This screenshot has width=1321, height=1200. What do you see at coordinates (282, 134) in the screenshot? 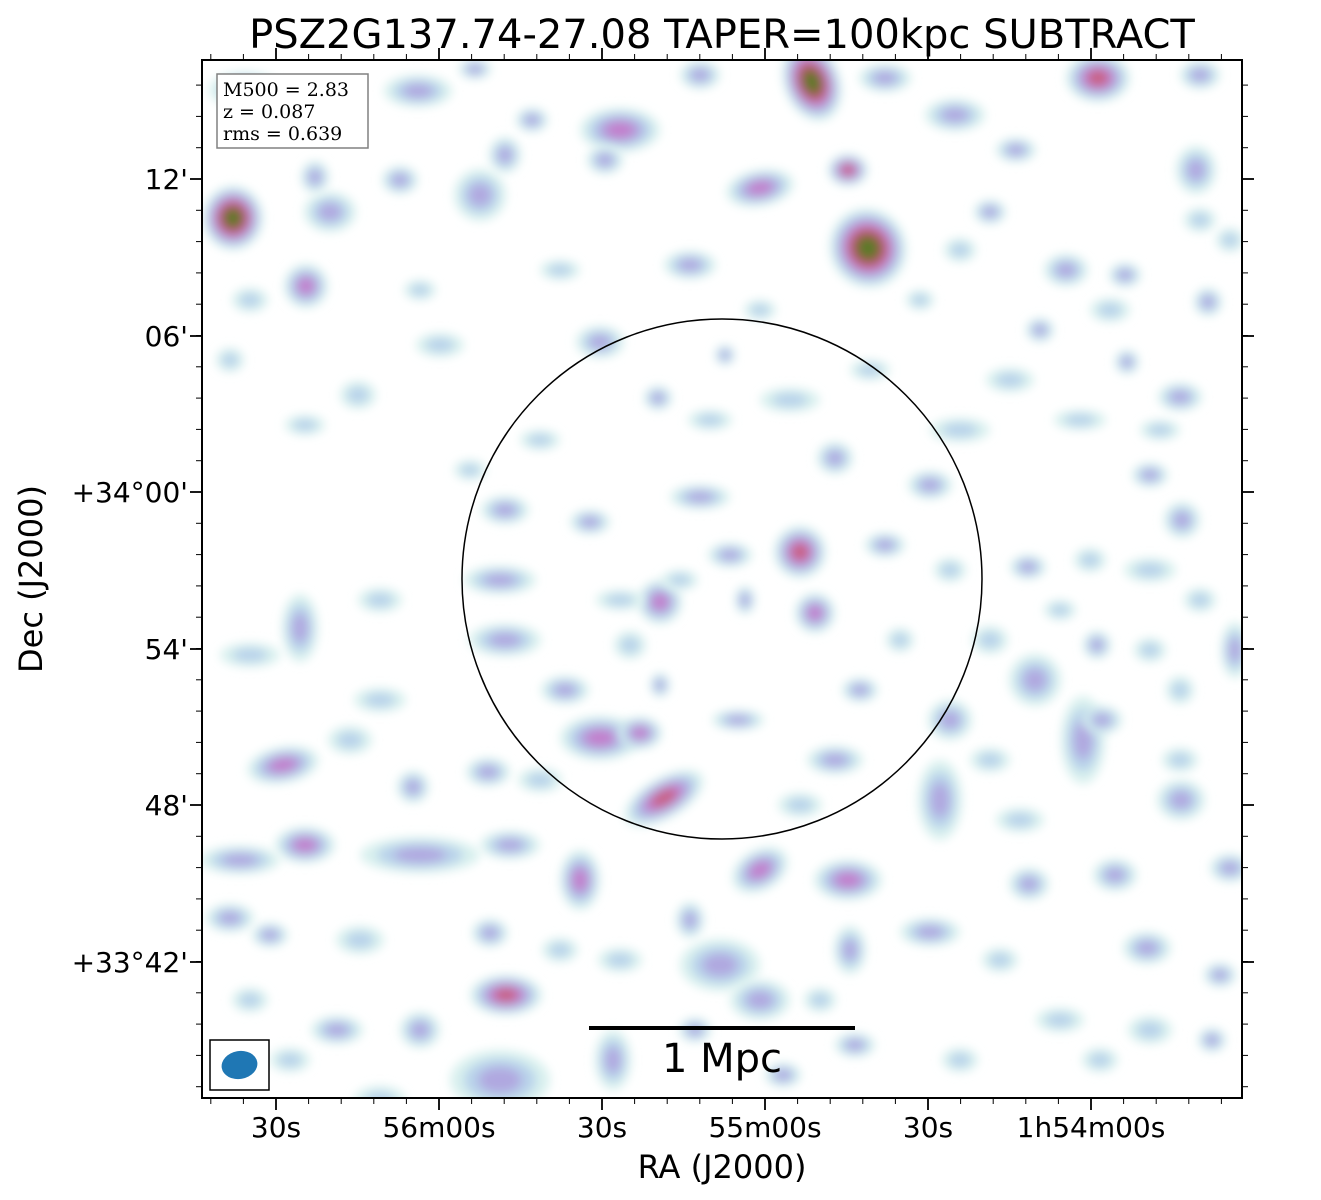
I see `info-rms: rms = 0.639` at bounding box center [282, 134].